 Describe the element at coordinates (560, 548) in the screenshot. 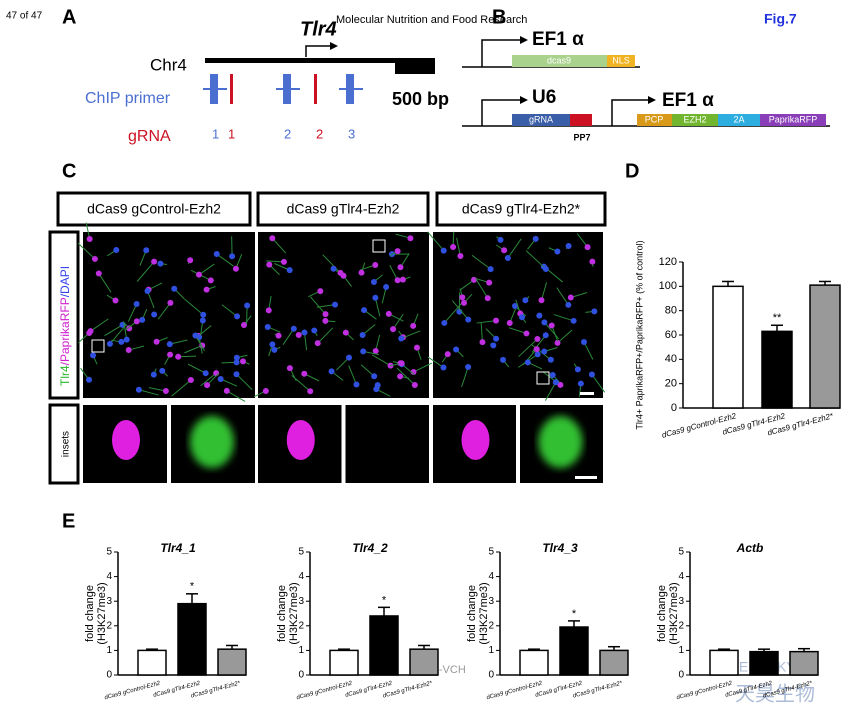

I see `chart-title: Tlr4_3` at that location.